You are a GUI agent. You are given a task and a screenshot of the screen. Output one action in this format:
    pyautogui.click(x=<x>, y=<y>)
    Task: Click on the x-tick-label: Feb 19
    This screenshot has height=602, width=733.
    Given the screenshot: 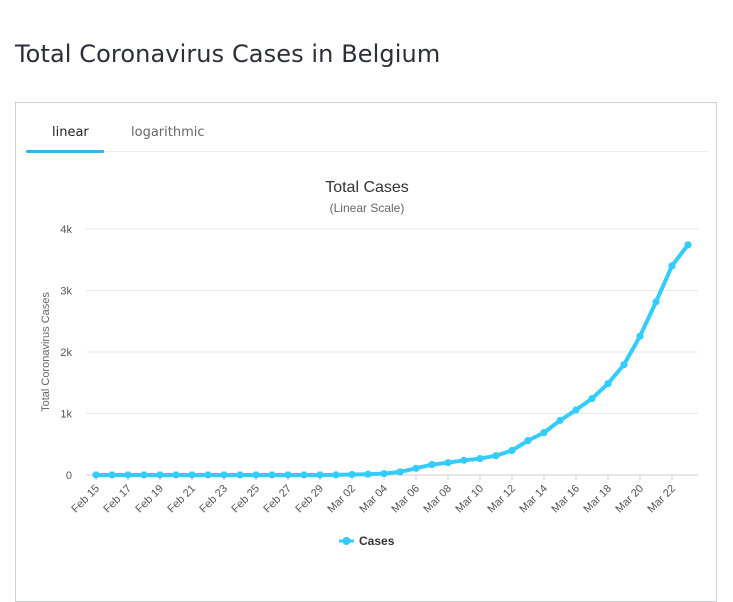 What is the action you would take?
    pyautogui.click(x=149, y=499)
    